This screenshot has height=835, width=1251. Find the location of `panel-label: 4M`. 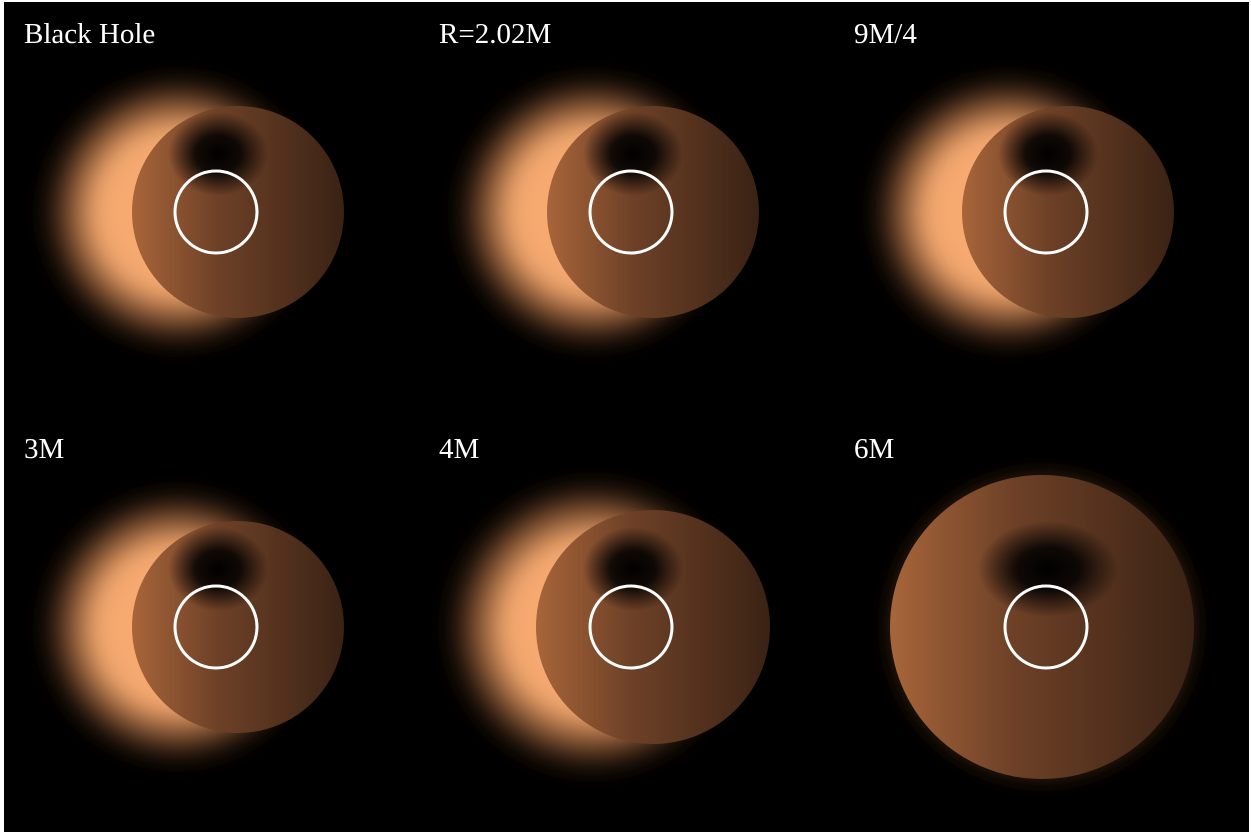

panel-label: 4M is located at coordinates (459, 449).